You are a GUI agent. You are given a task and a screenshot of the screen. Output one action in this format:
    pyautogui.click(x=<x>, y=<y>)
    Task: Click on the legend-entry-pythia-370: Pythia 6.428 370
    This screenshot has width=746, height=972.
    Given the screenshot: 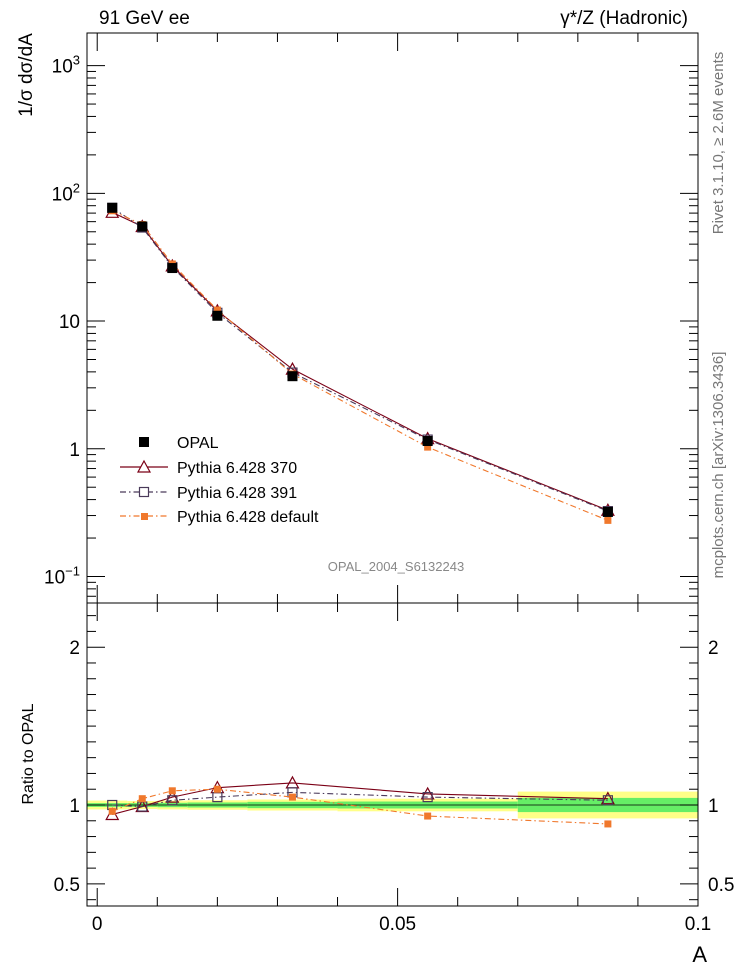 What is the action you would take?
    pyautogui.click(x=208, y=468)
    